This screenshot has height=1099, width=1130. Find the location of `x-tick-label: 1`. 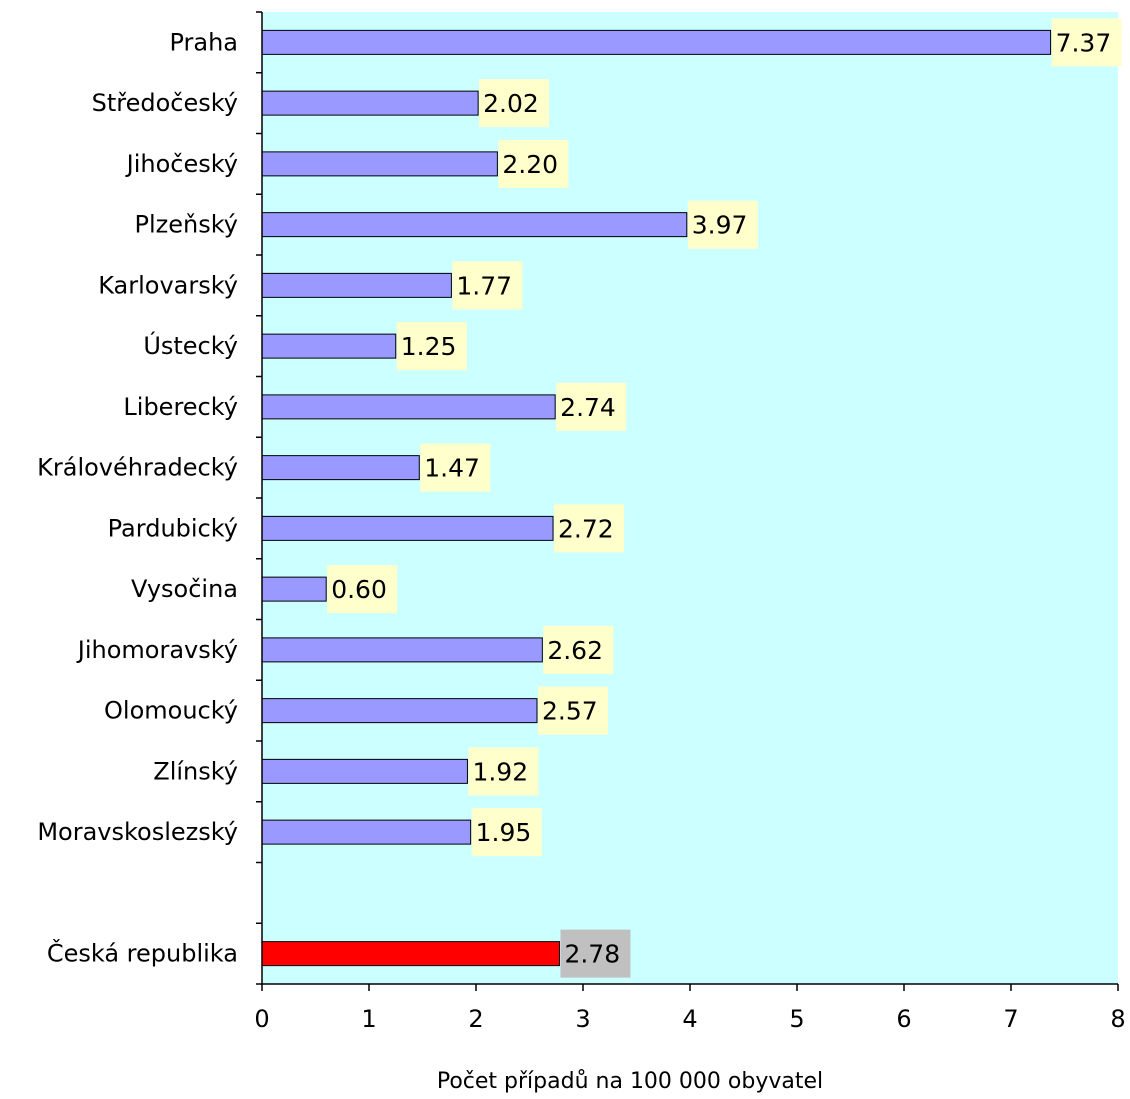

x-tick-label: 1 is located at coordinates (368, 1019).